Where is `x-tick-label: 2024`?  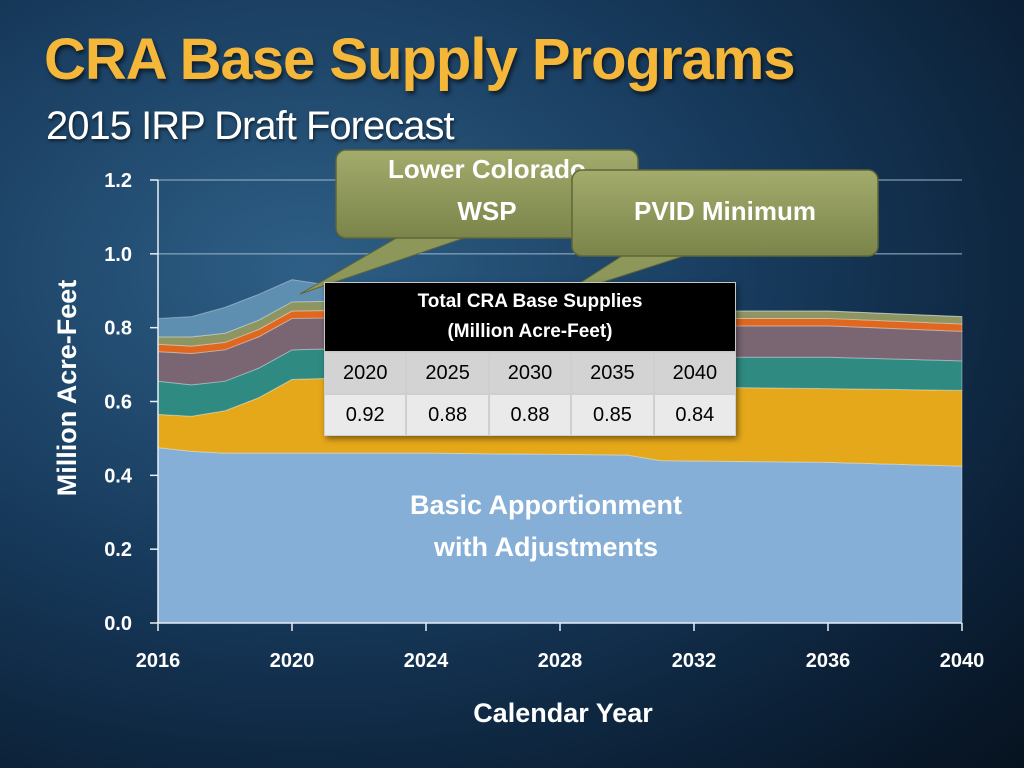 x-tick-label: 2024 is located at coordinates (426, 661).